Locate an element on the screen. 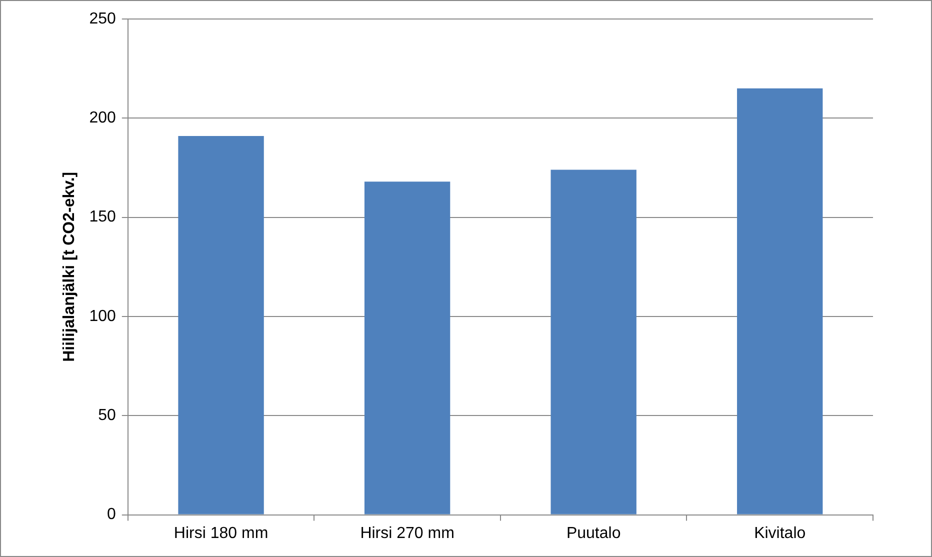 The width and height of the screenshot is (932, 557). y-tick-label: 150 is located at coordinates (102, 217).